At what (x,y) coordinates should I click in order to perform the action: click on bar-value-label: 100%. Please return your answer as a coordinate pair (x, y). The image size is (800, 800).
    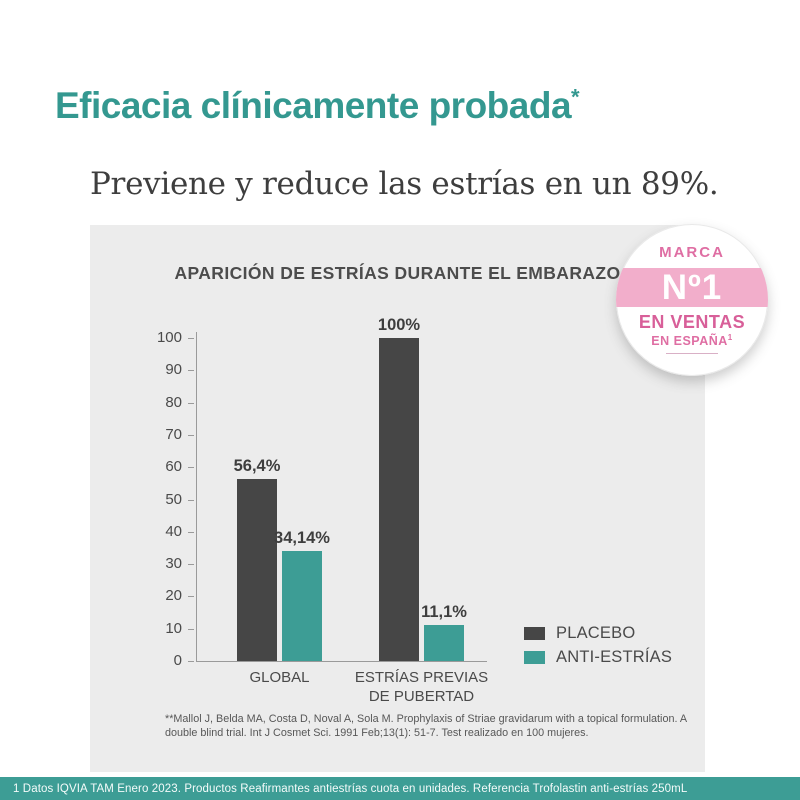
    Looking at the image, I should click on (399, 325).